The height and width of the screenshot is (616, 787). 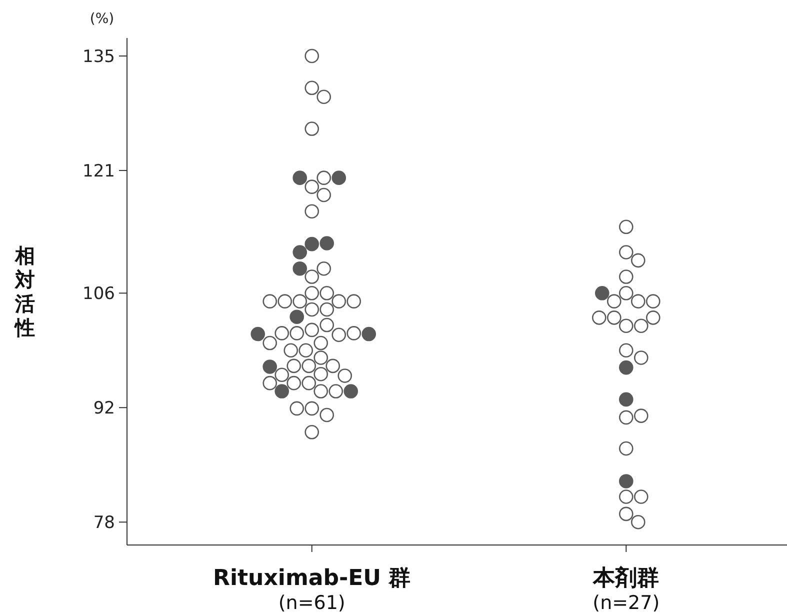 What do you see at coordinates (104, 408) in the screenshot?
I see `y-tick-label: 92` at bounding box center [104, 408].